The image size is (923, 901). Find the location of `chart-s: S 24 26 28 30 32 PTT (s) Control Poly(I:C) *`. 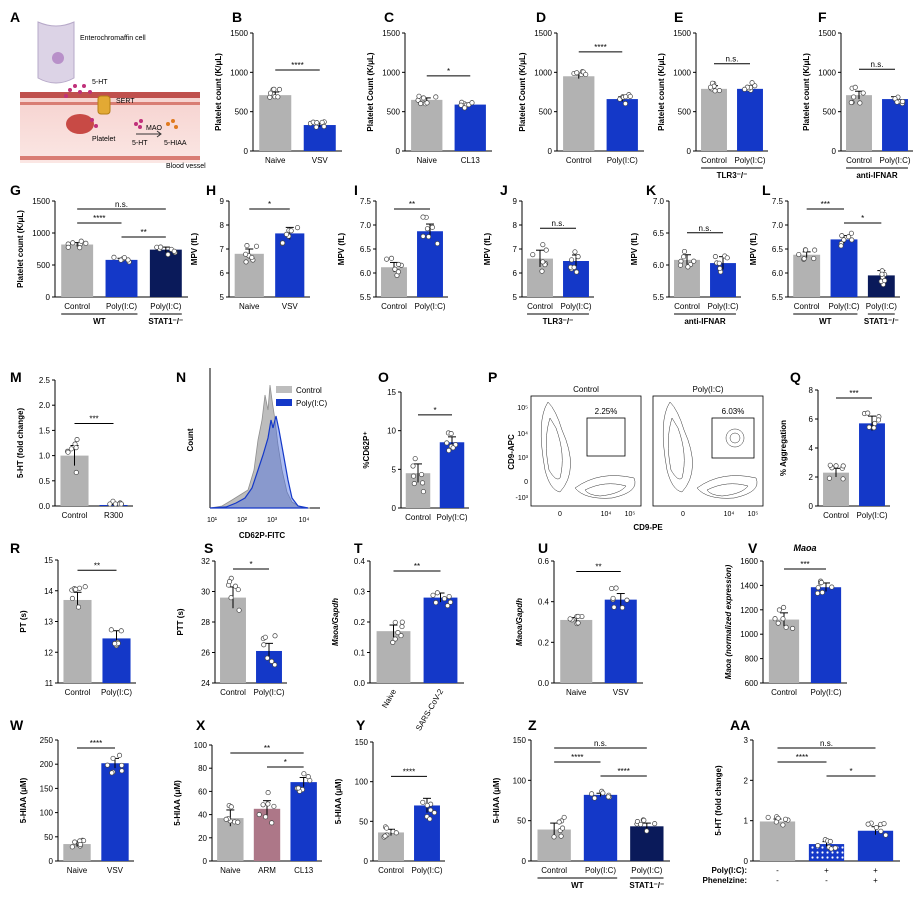

chart-s: S 24 26 28 30 32 PTT (s) Control Poly(I:C) * is located at coordinates (231, 618).